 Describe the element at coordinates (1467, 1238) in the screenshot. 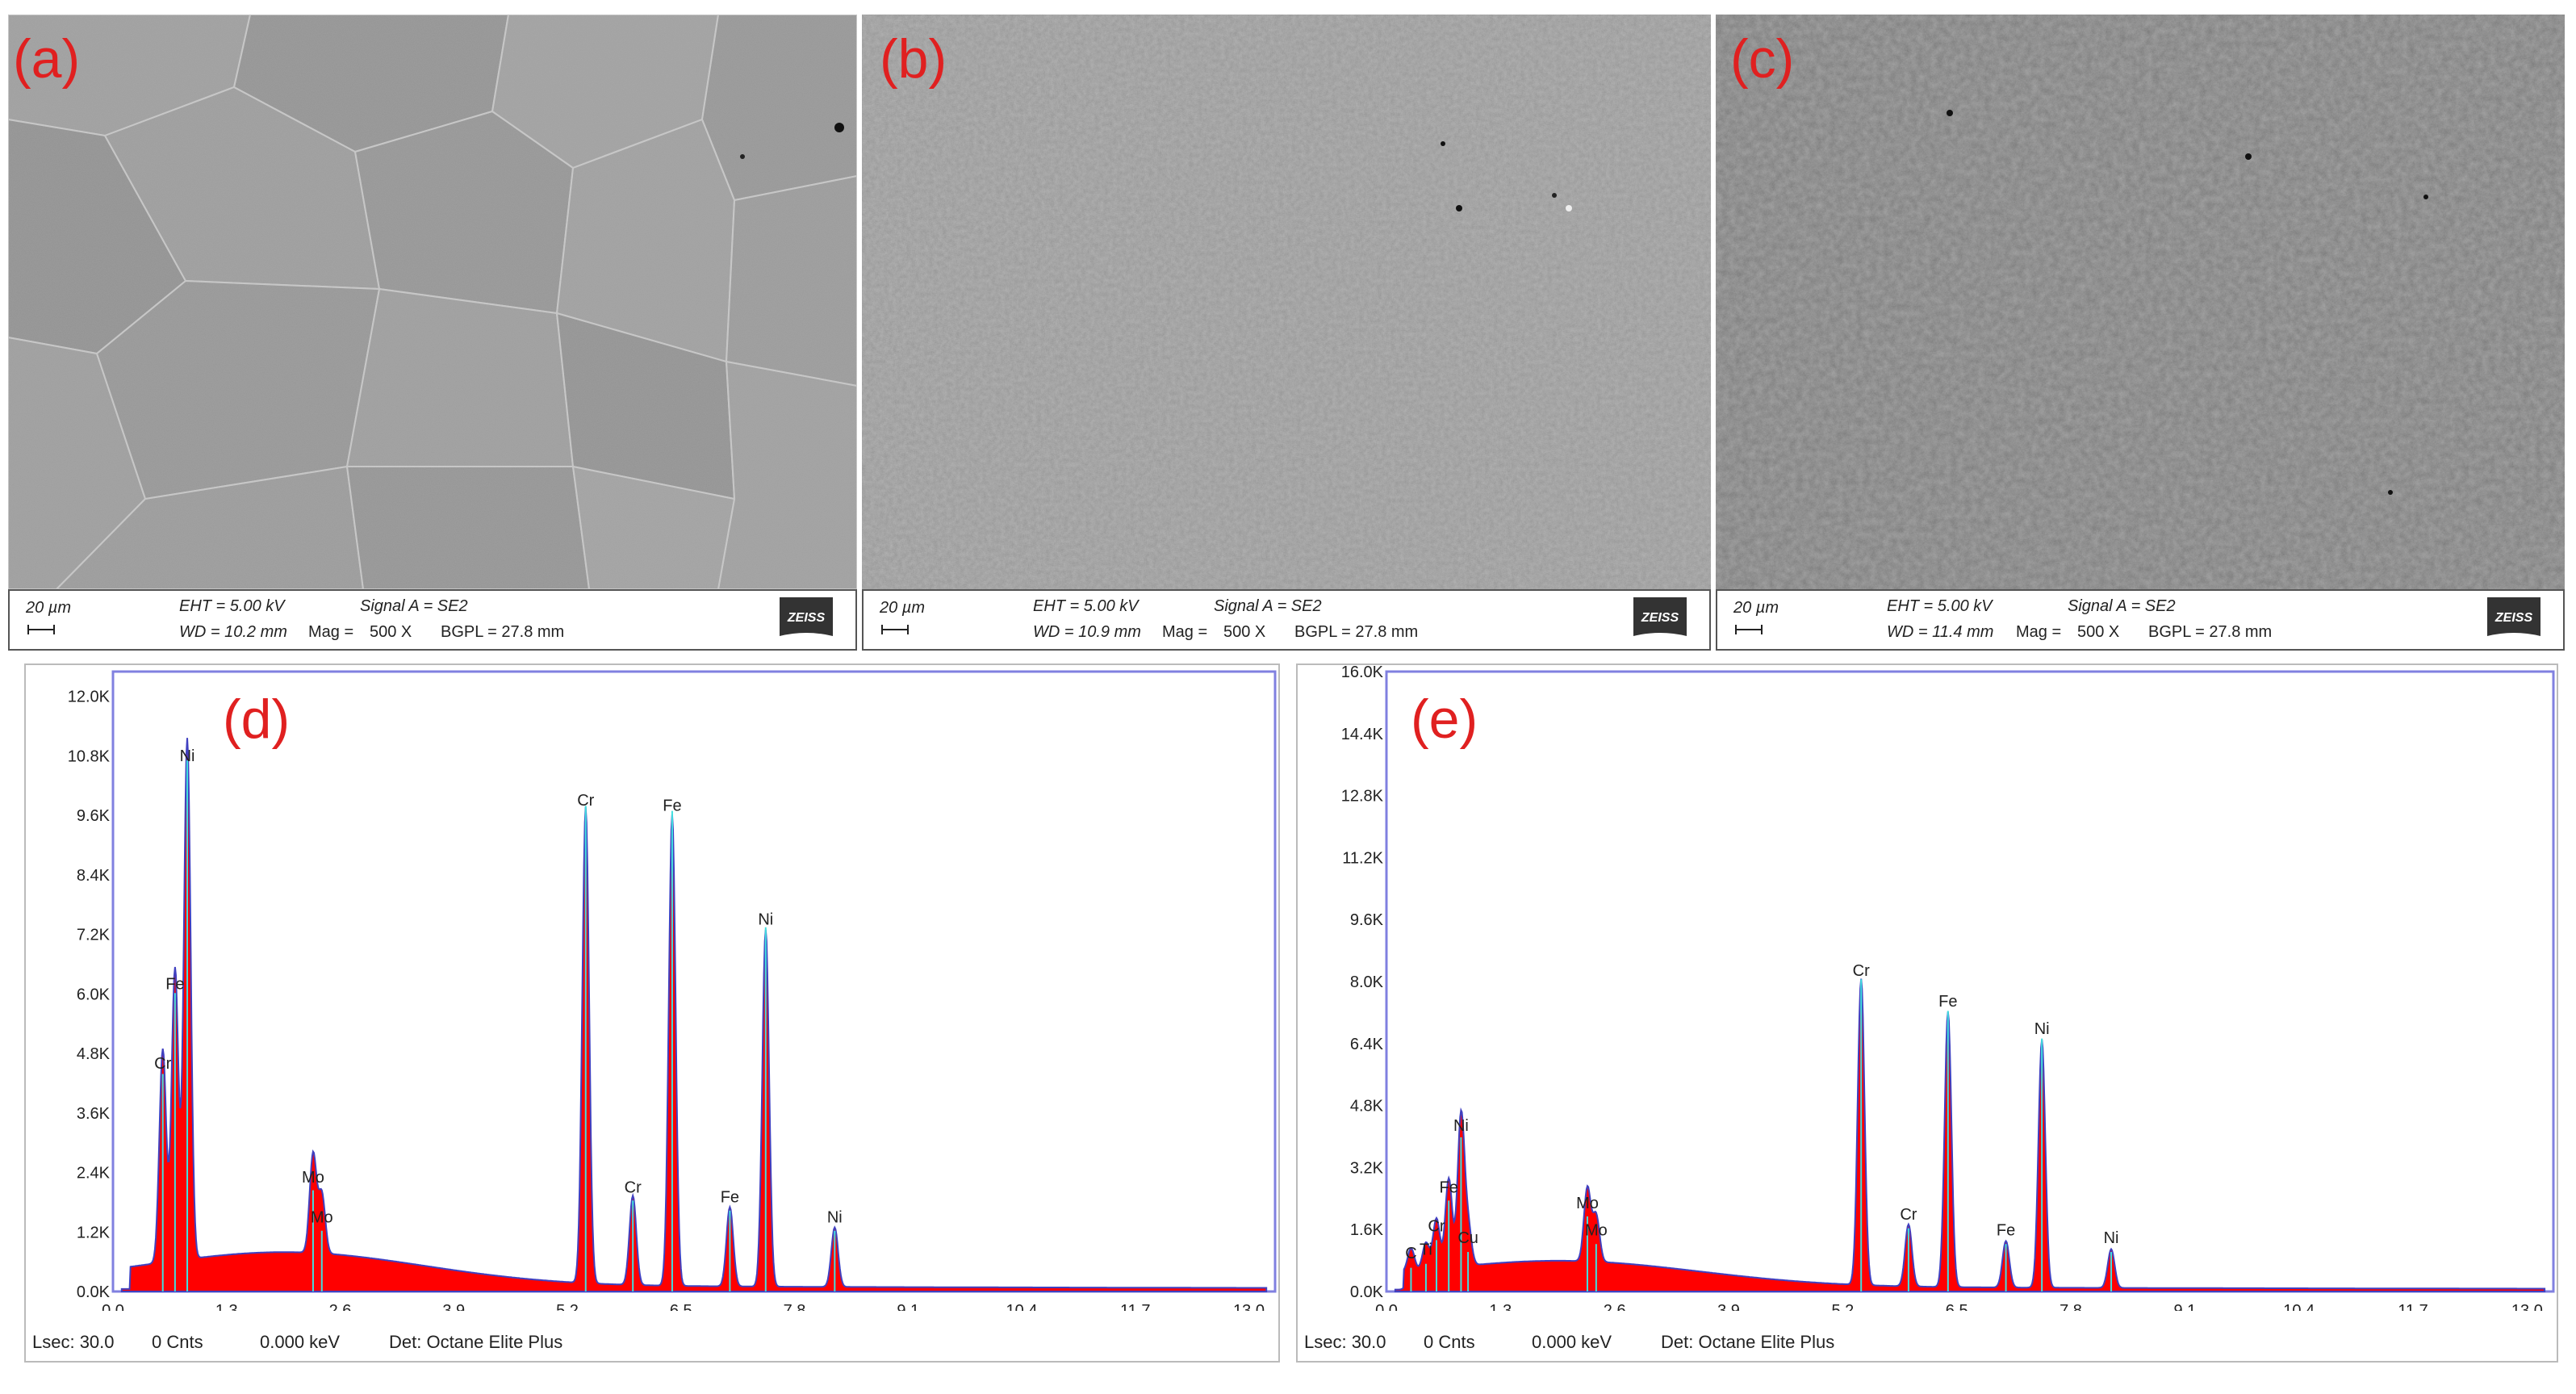

I see `peak-label: Cu` at that location.